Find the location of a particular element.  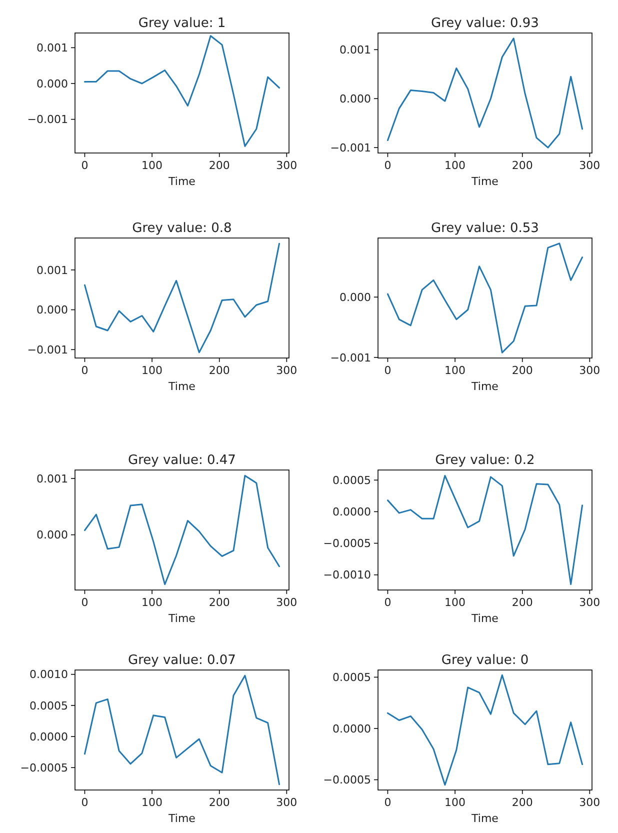

chart-title: Grey value: 0.07 is located at coordinates (182, 660).